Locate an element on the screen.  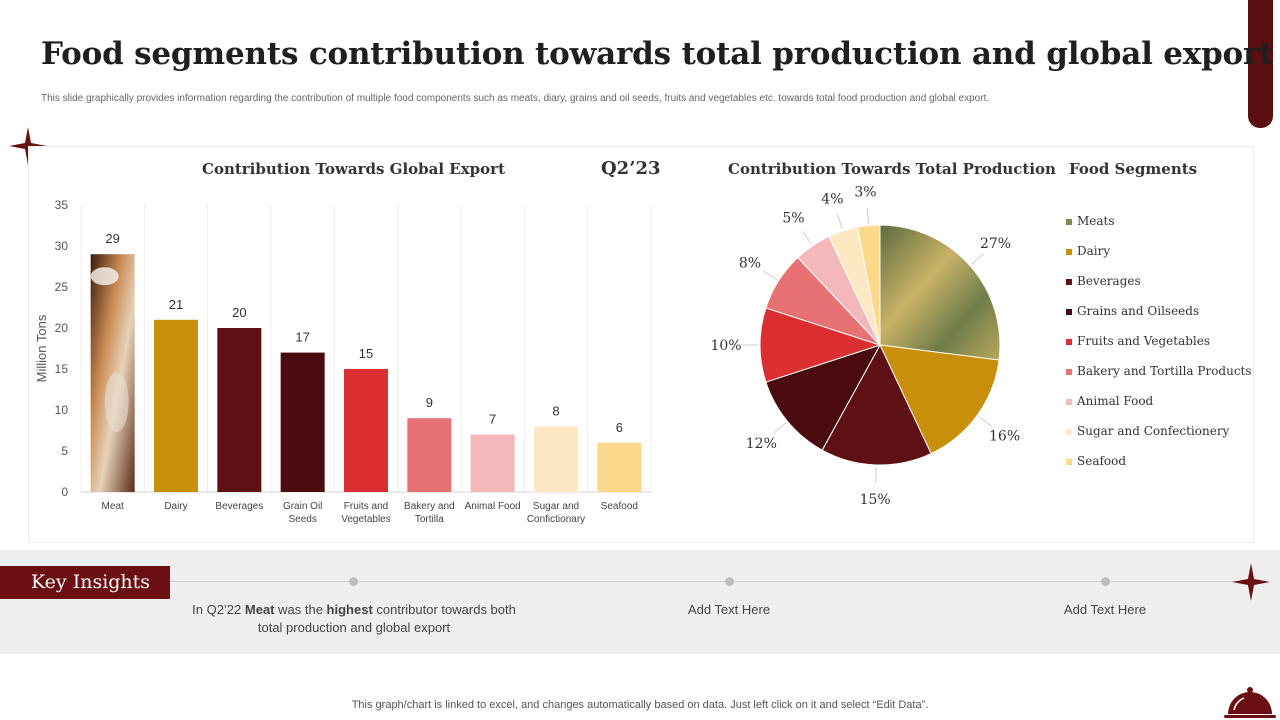
pie-value-label: 10% is located at coordinates (725, 346).